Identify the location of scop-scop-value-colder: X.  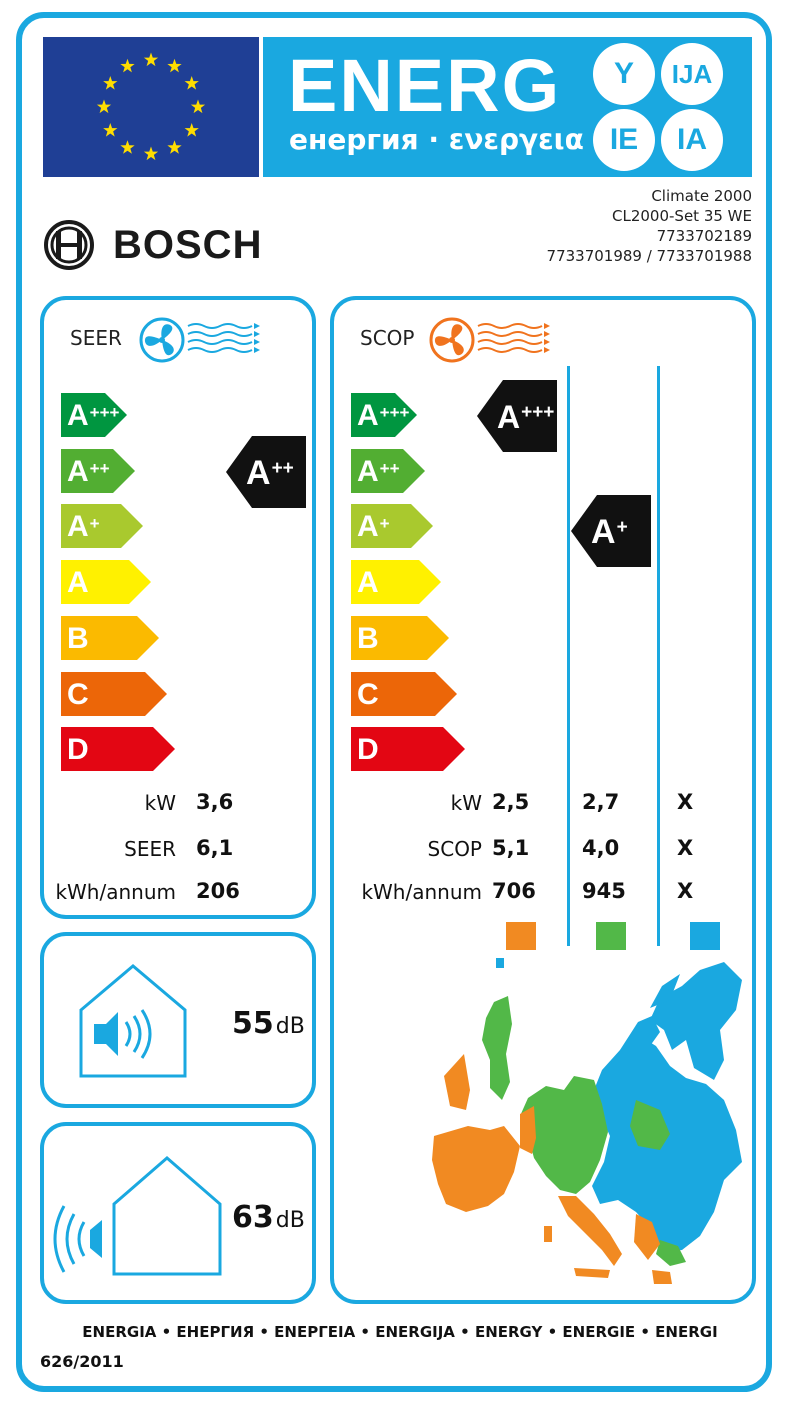
(685, 848).